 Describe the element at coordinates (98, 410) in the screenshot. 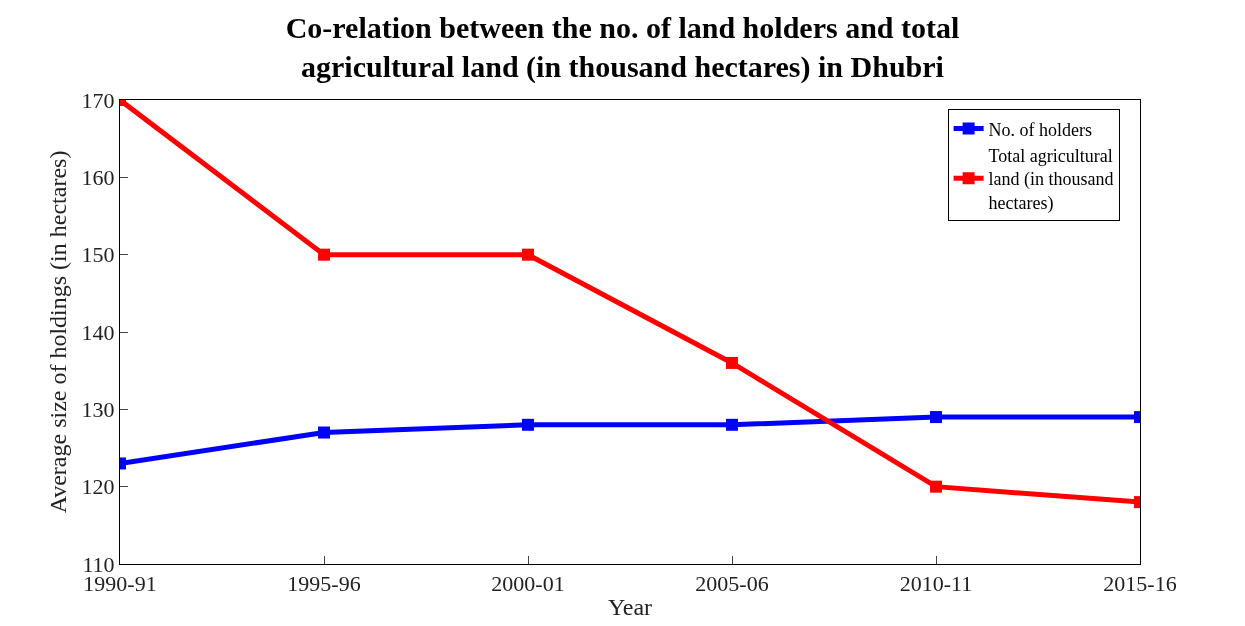

I see `y-tick-label: 130` at that location.